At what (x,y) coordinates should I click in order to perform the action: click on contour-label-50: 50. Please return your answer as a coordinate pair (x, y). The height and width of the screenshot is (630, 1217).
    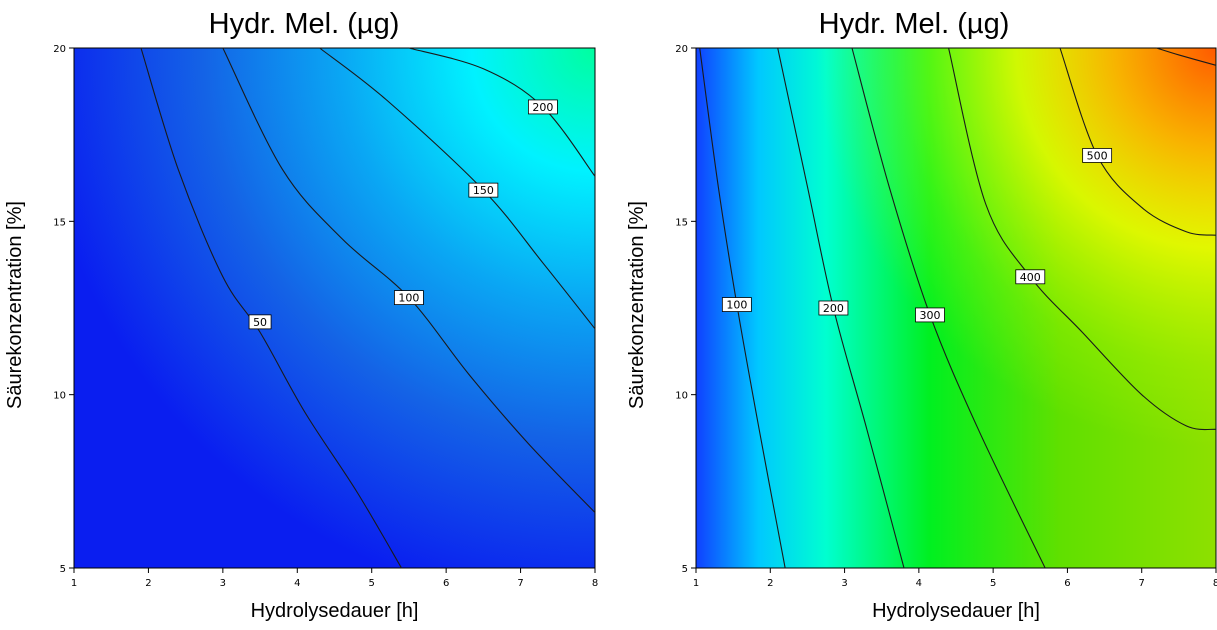
    Looking at the image, I should click on (260, 322).